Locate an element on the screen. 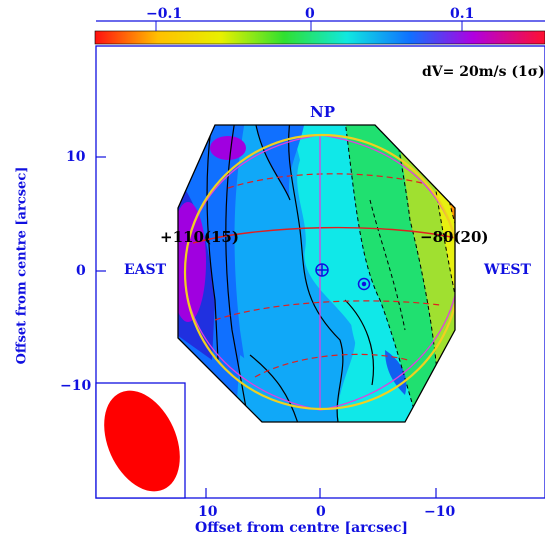 The image size is (545, 540). subobserver-marker is located at coordinates (364, 284).